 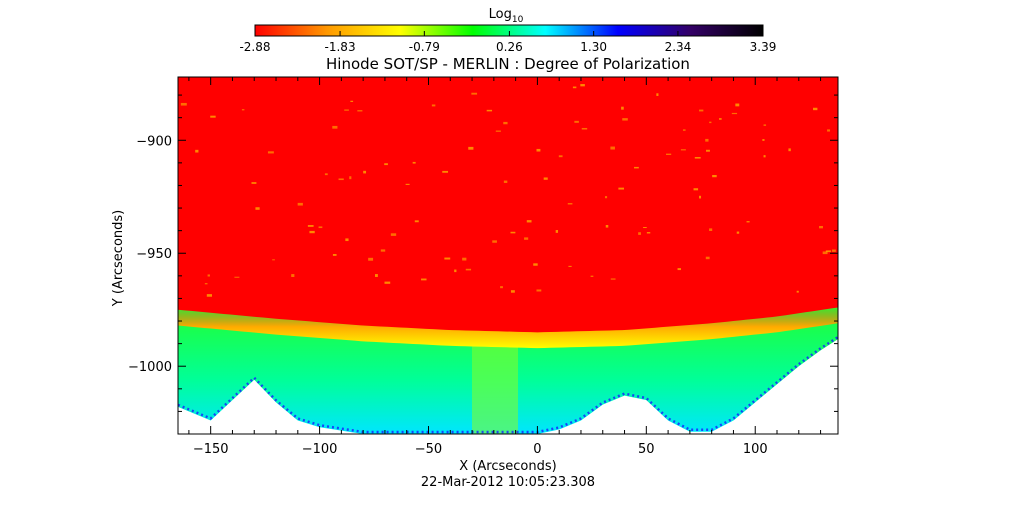 What do you see at coordinates (507, 466) in the screenshot?
I see `x-axis-label: X (Arcseconds)` at bounding box center [507, 466].